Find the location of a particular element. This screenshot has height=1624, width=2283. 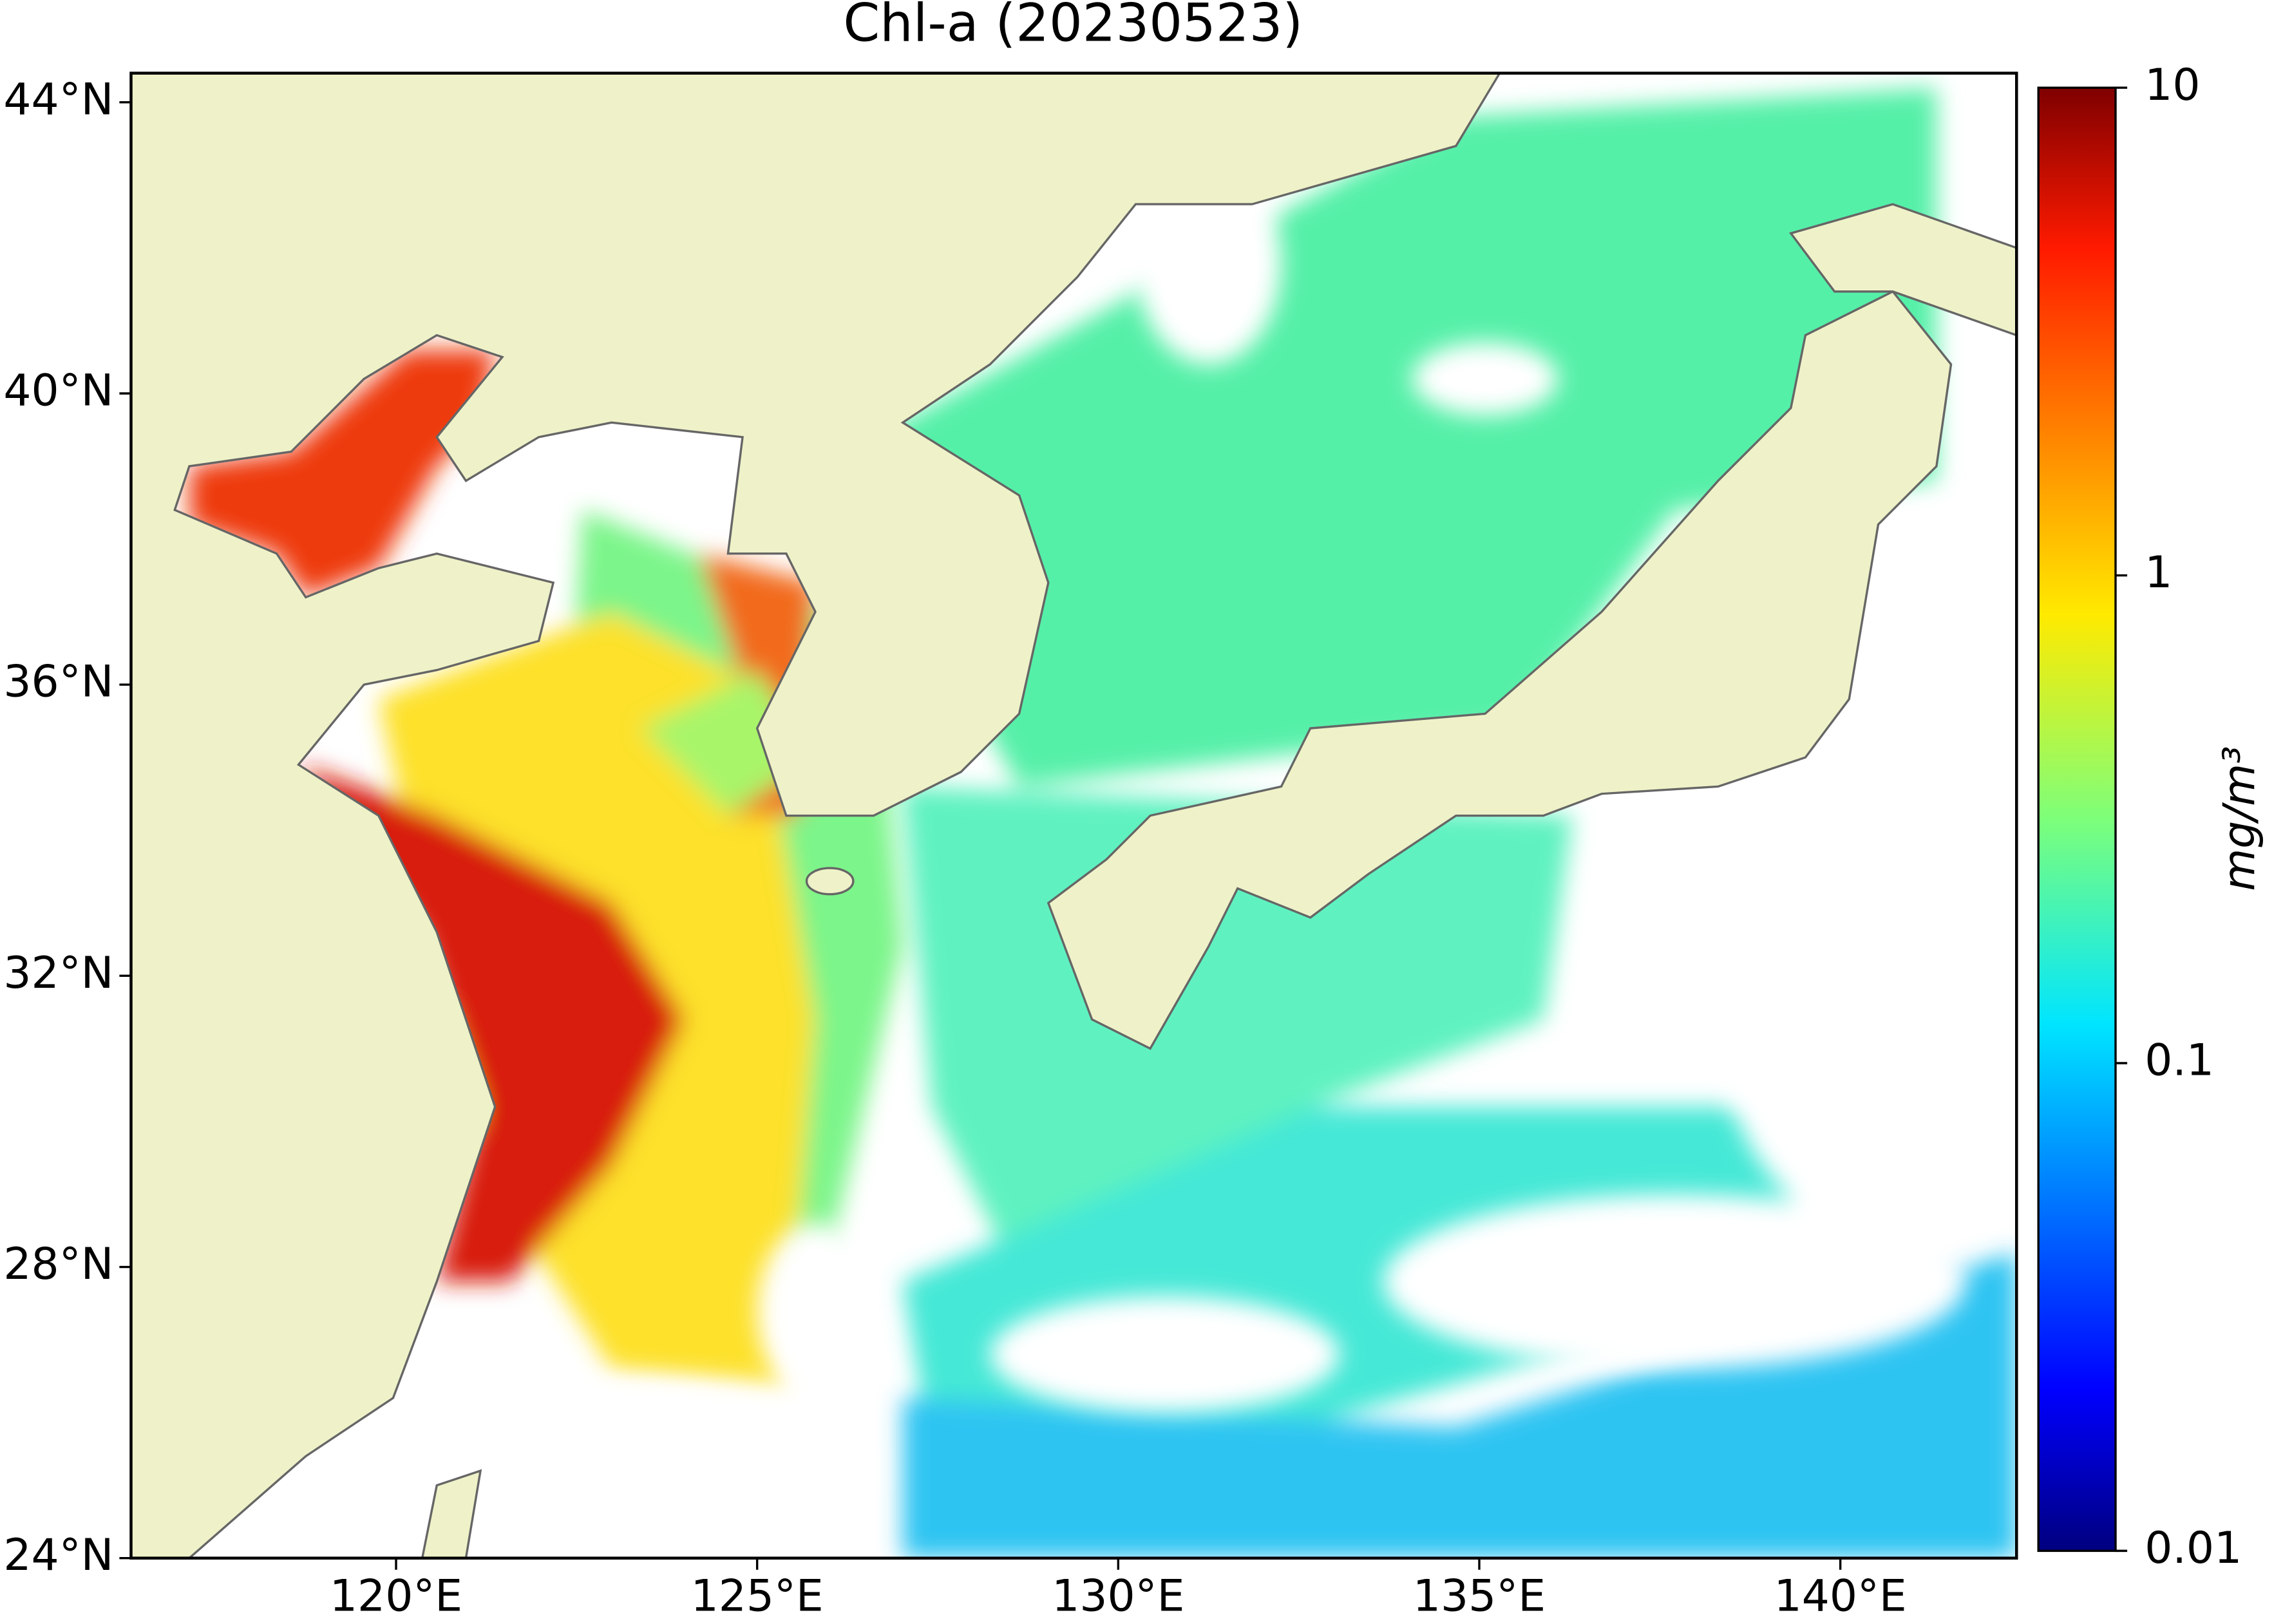

x-tick-label: 120°E is located at coordinates (396, 1596).